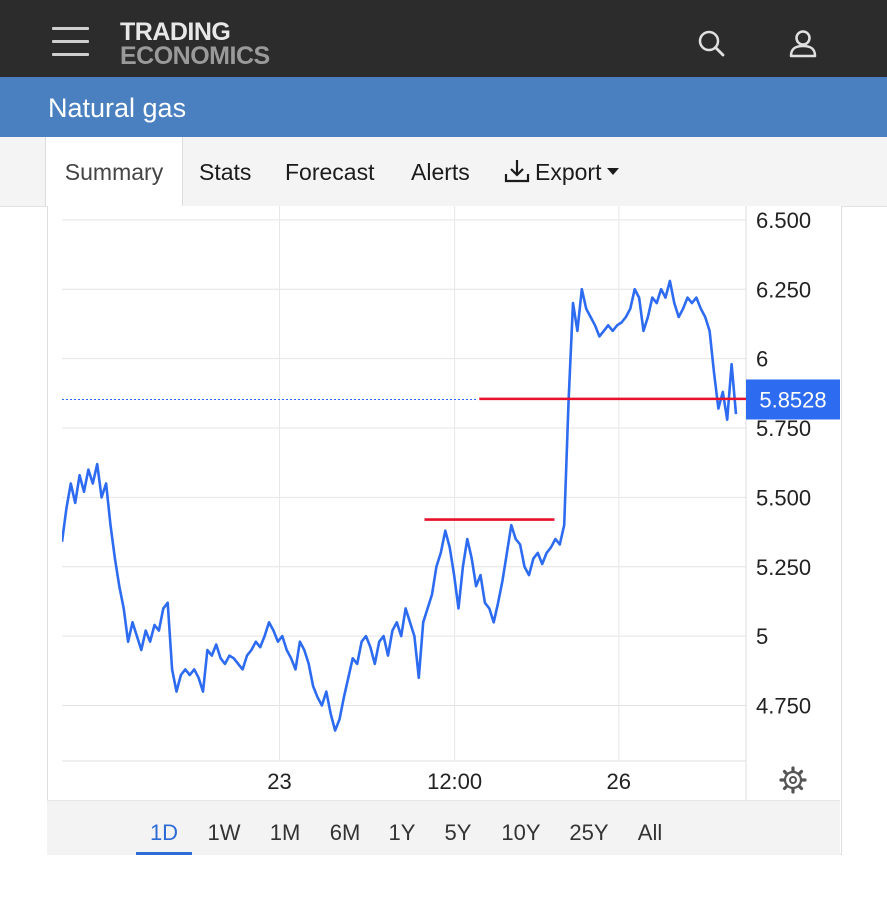  What do you see at coordinates (175, 32) in the screenshot?
I see `logo-line1: TRADING` at bounding box center [175, 32].